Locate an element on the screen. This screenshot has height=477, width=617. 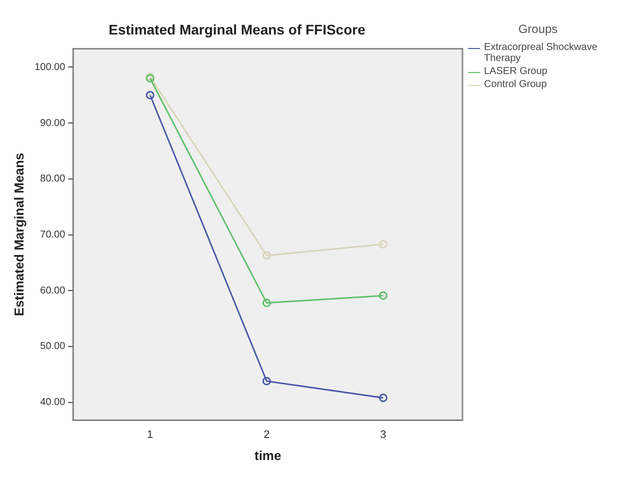
y-tick-label: 40.00 is located at coordinates (53, 402).